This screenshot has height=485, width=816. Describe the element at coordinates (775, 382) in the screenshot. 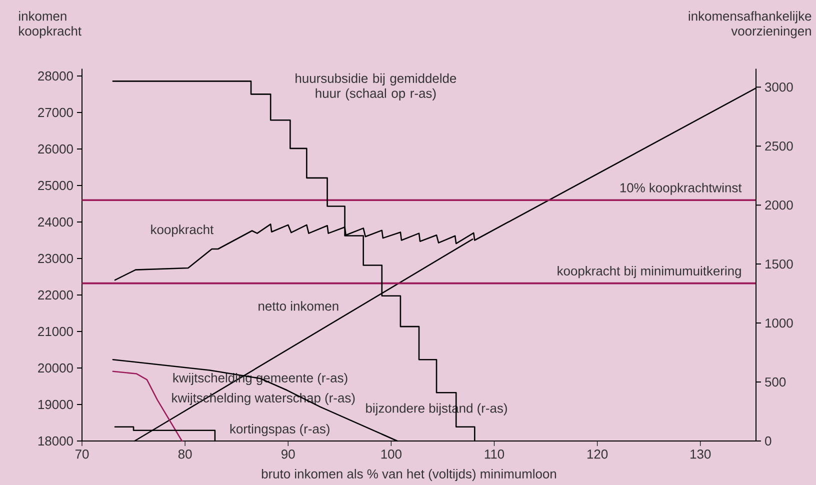

I see `y2-tick-label: 500` at that location.